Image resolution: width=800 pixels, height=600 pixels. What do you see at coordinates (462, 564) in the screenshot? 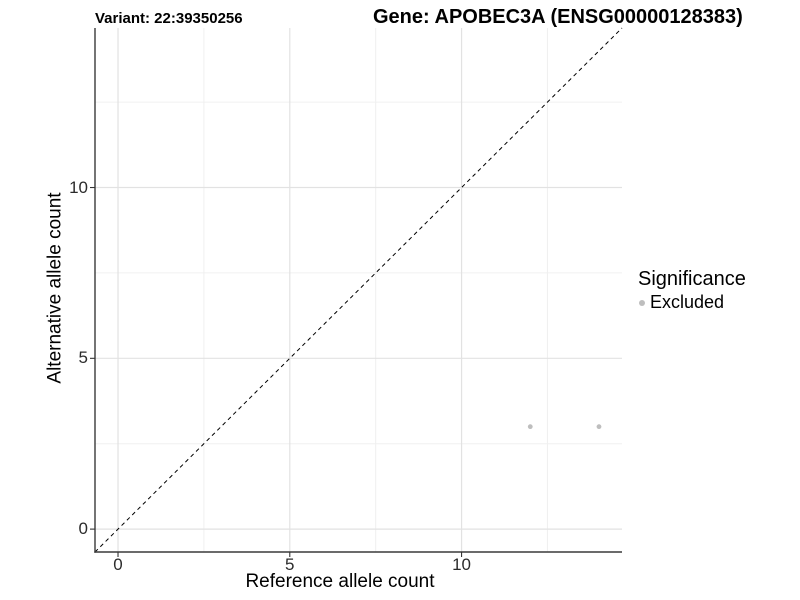
I see `x-tick-label: 10` at bounding box center [462, 564].